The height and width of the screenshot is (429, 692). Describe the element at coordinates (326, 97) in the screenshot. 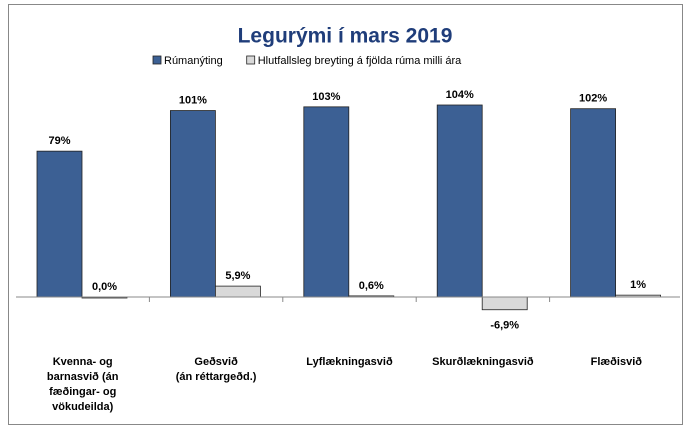

I see `data-label: 103%` at that location.